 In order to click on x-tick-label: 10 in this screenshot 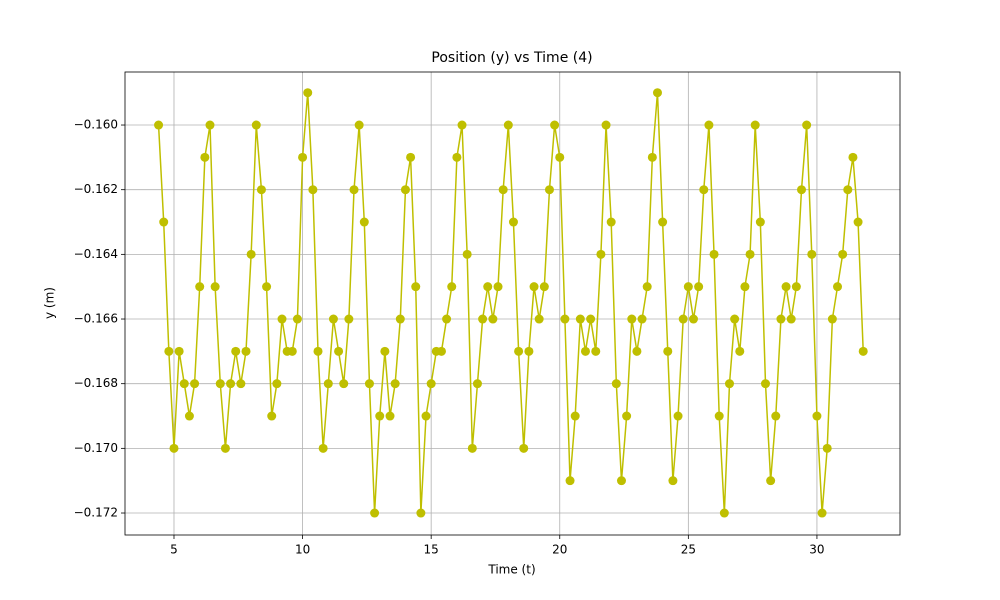, I will do `click(302, 550)`.